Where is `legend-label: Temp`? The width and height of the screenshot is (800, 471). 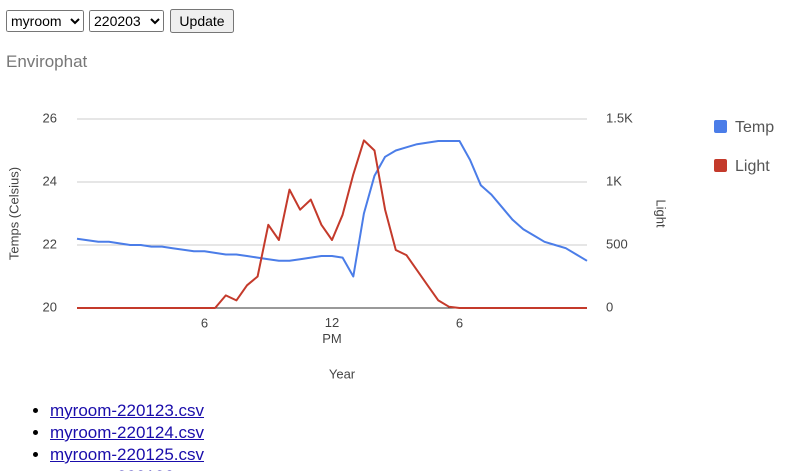 legend-label: Temp is located at coordinates (754, 127).